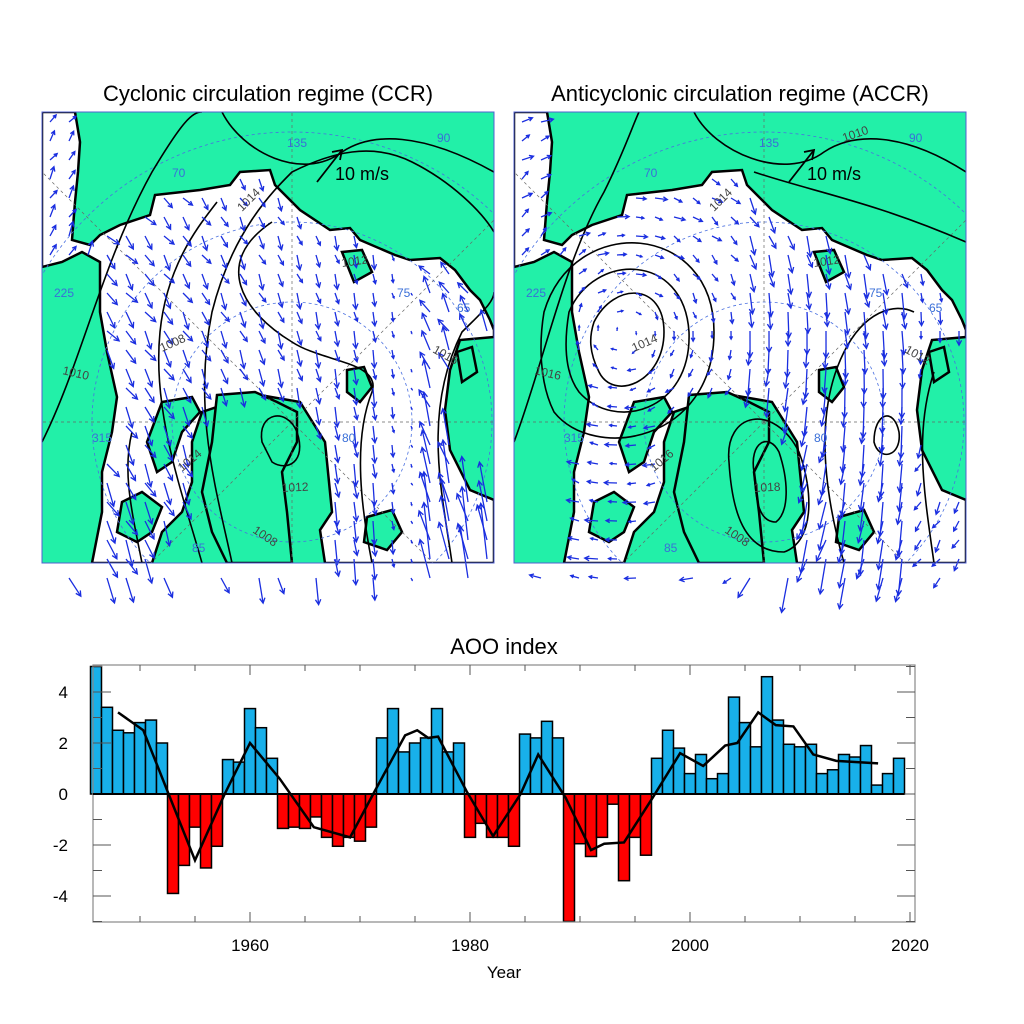 Image resolution: width=1024 pixels, height=1024 pixels. What do you see at coordinates (876, 293) in the screenshot?
I see `grid-label: 75` at bounding box center [876, 293].